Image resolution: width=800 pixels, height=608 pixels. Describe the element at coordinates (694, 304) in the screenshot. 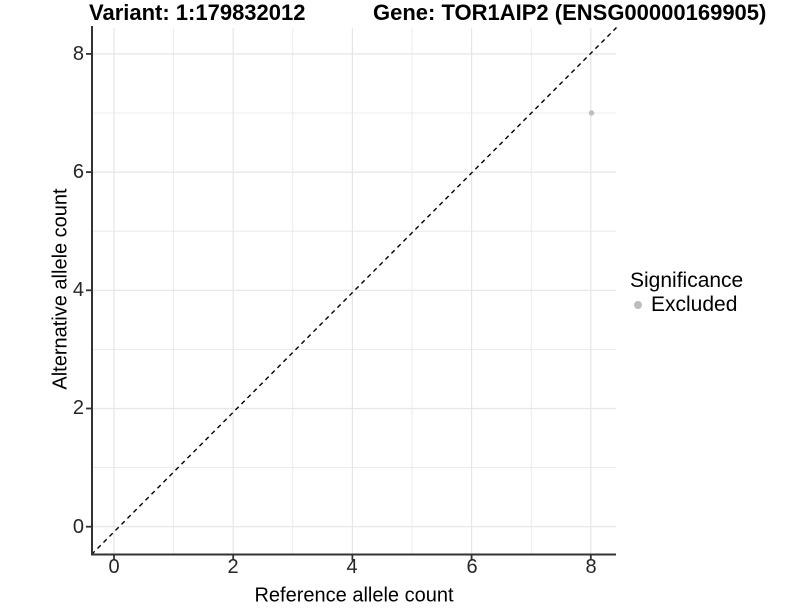

I see `legend-entry-label: Excluded` at that location.